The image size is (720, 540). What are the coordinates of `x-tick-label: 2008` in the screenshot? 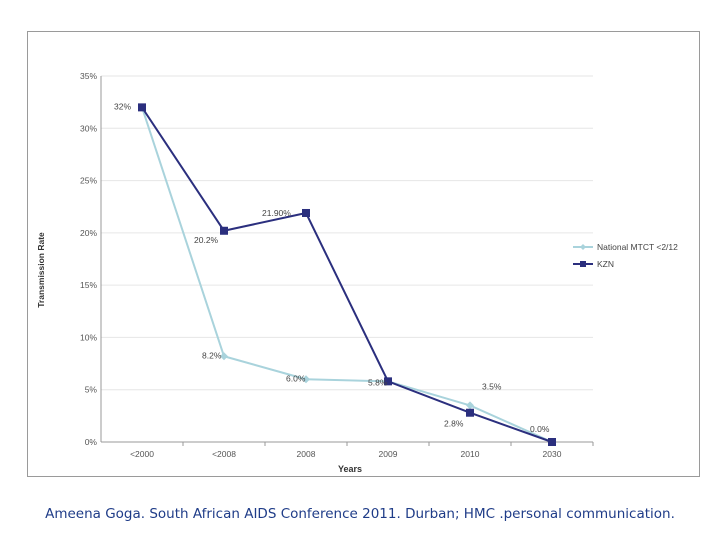 It's located at (306, 454).